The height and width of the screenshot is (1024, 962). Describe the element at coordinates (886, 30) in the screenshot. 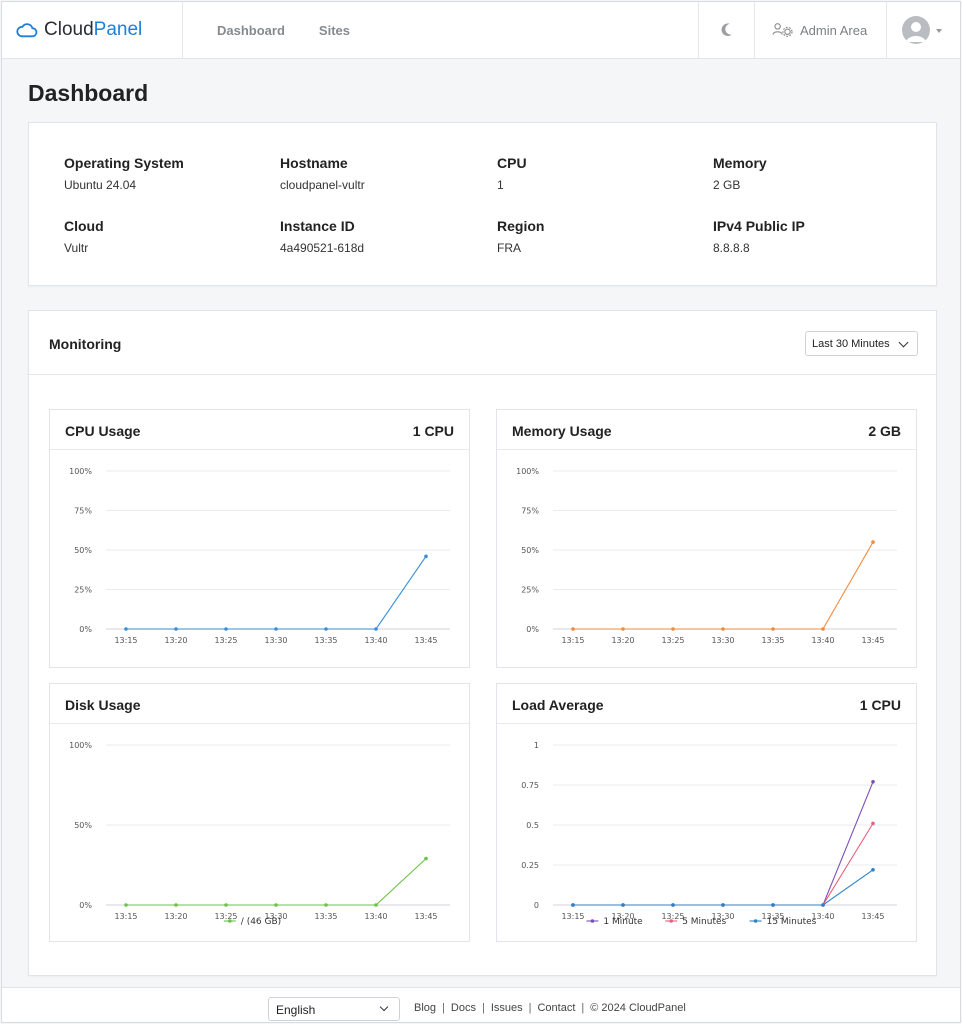

I see `header-divider` at that location.